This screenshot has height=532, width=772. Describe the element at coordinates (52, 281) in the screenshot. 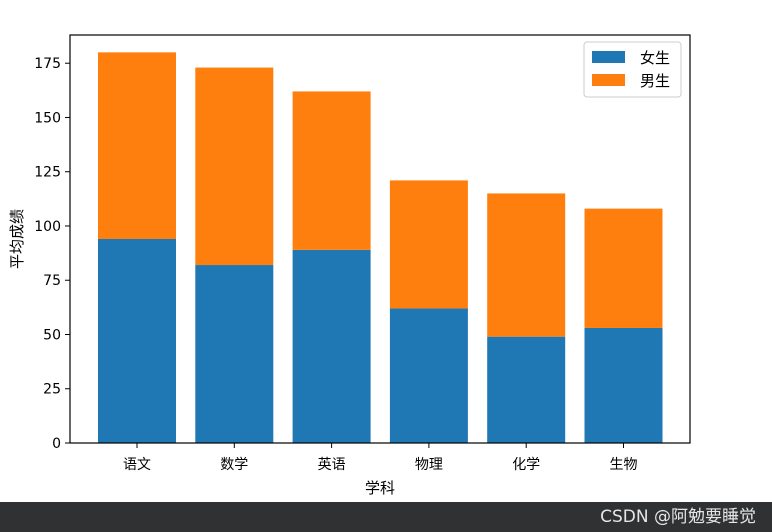

I see `y-tick-label: 75` at that location.